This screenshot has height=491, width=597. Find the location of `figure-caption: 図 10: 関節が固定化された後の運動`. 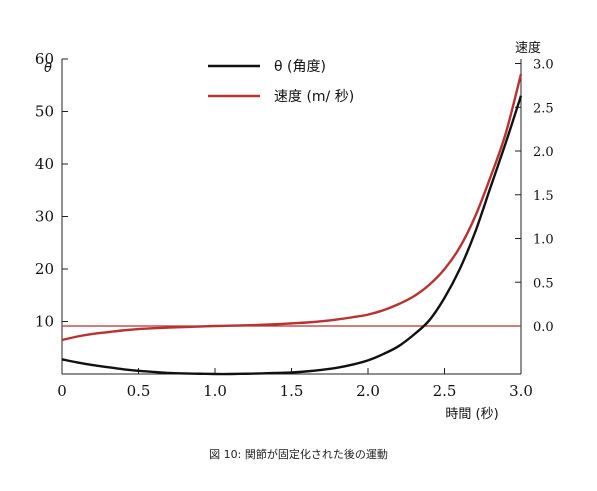

figure-caption: 図 10: 関節が固定化された後の運動 is located at coordinates (298, 454).